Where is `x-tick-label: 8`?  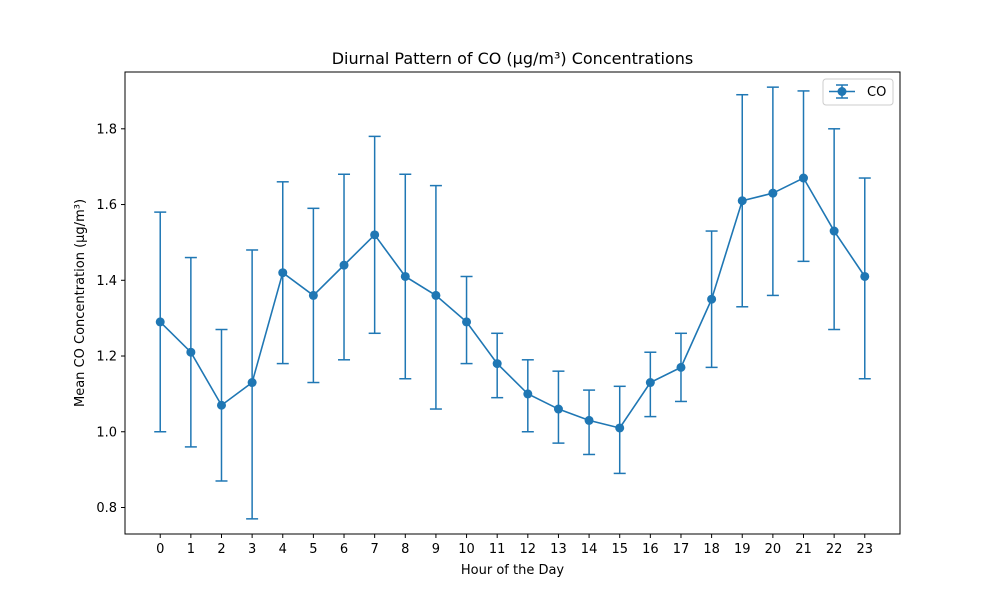 x-tick-label: 8 is located at coordinates (405, 549).